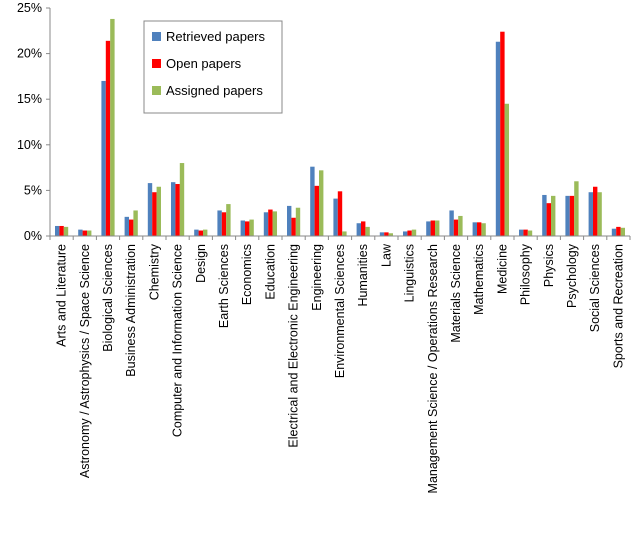  What do you see at coordinates (62, 295) in the screenshot?
I see `x-category-label: Arts and Literature` at bounding box center [62, 295].